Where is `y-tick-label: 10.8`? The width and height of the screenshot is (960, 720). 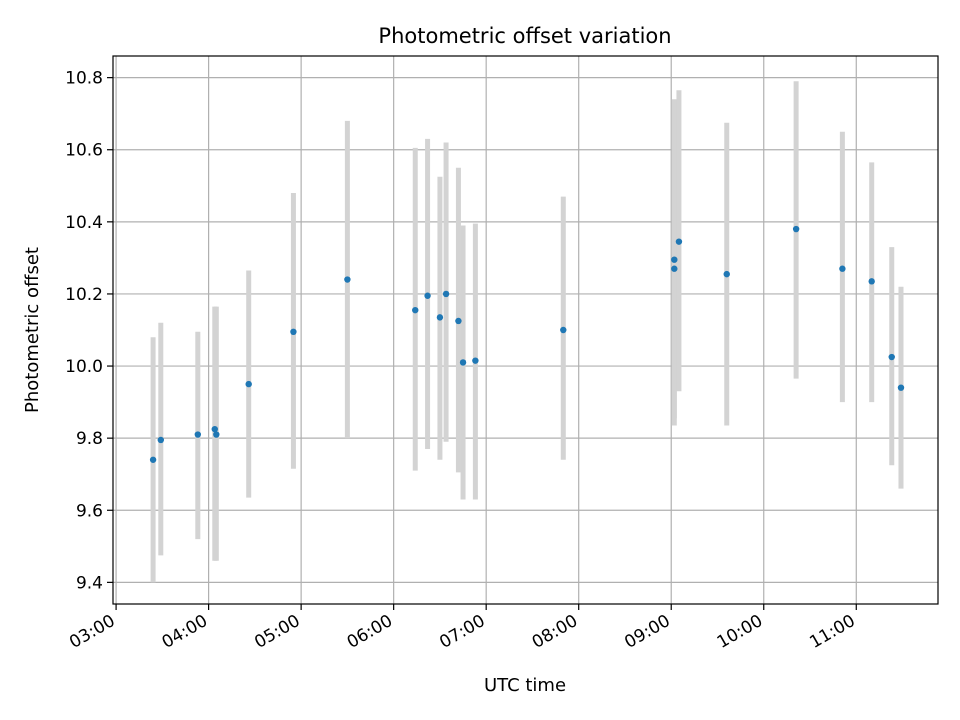
y-tick-label: 10.8 is located at coordinates (84, 79).